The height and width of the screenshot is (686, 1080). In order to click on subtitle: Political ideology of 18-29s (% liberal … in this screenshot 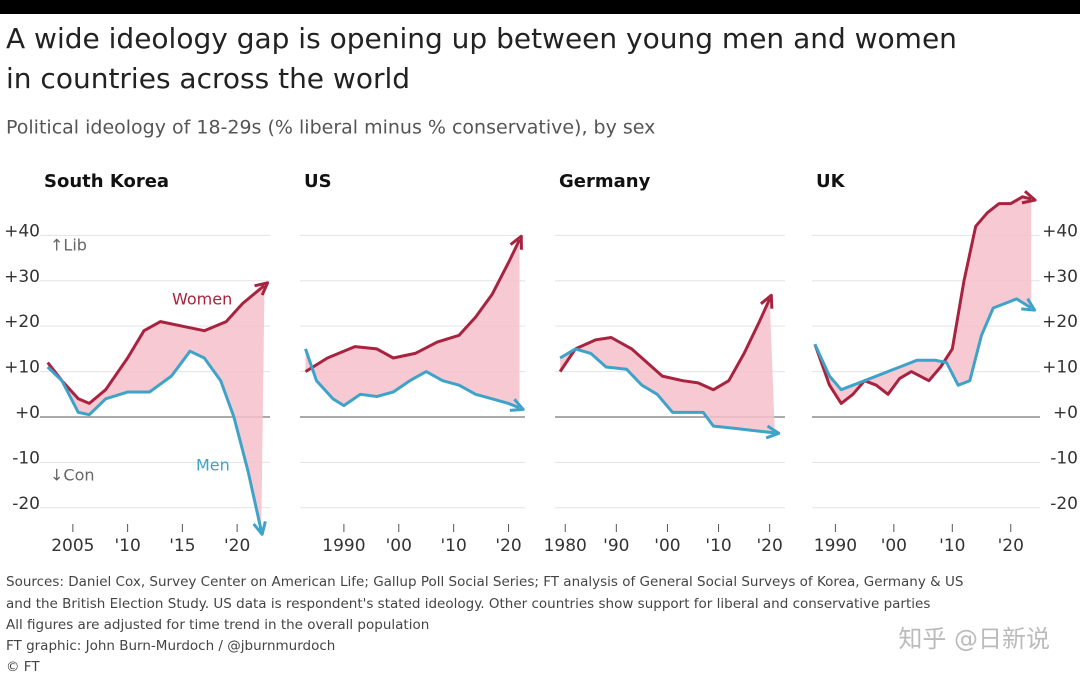, I will do `click(330, 128)`.